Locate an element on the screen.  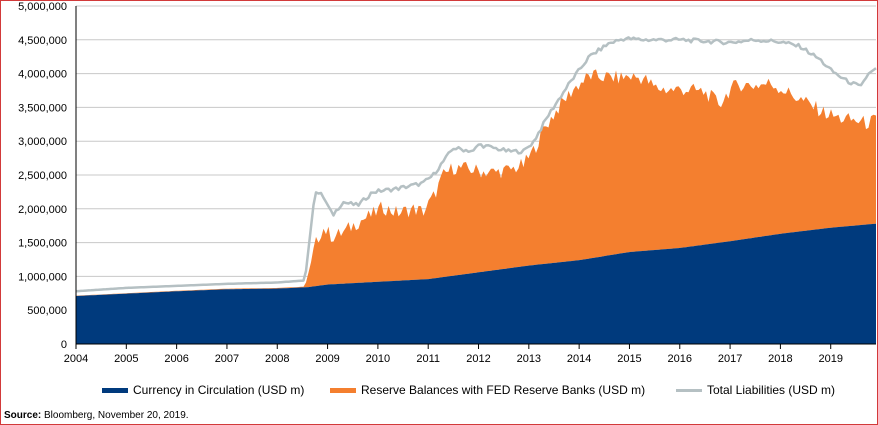
x-tick-label: 2005 is located at coordinates (126, 359).